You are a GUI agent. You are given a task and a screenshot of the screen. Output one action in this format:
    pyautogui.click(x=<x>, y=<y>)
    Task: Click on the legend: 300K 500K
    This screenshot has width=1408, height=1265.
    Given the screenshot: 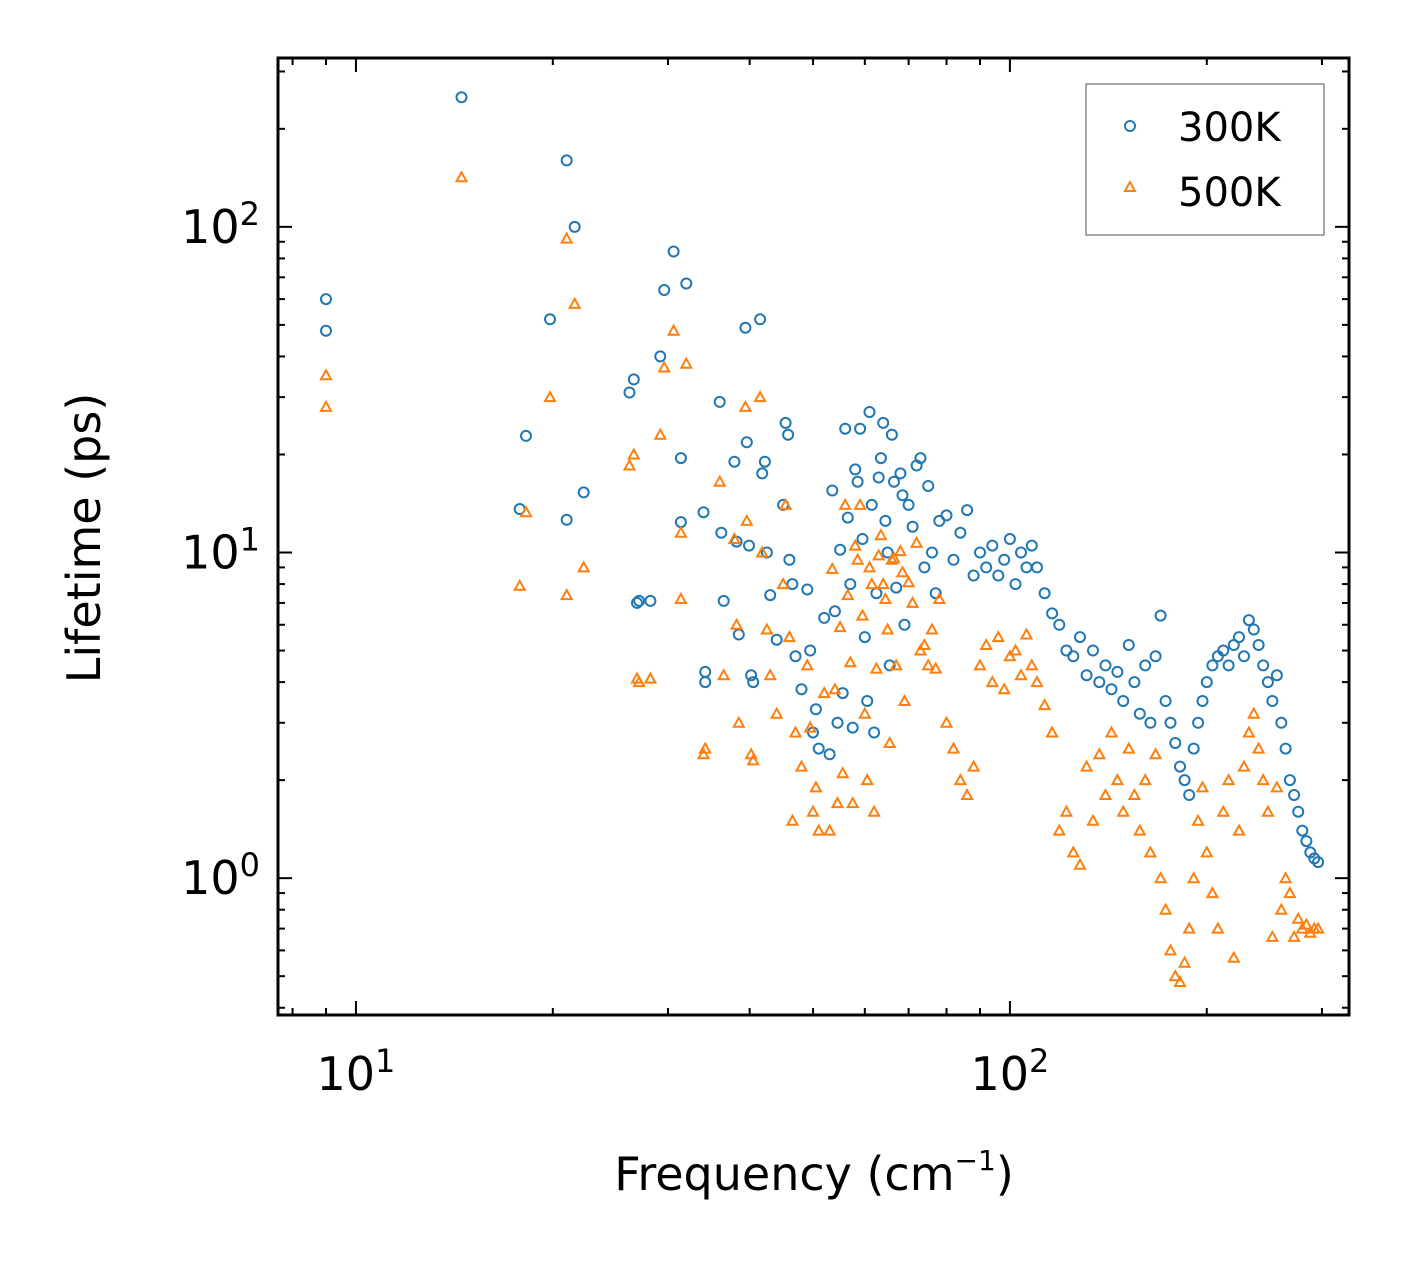 What is the action you would take?
    pyautogui.click(x=1205, y=159)
    